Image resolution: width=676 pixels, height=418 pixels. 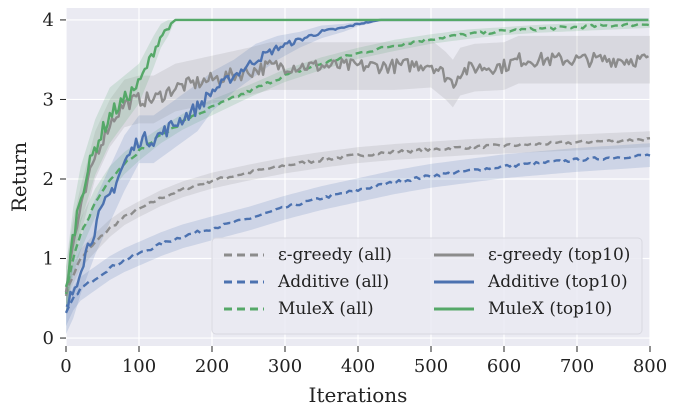 What do you see at coordinates (650, 366) in the screenshot?
I see `x-tick-label: 800` at bounding box center [650, 366].